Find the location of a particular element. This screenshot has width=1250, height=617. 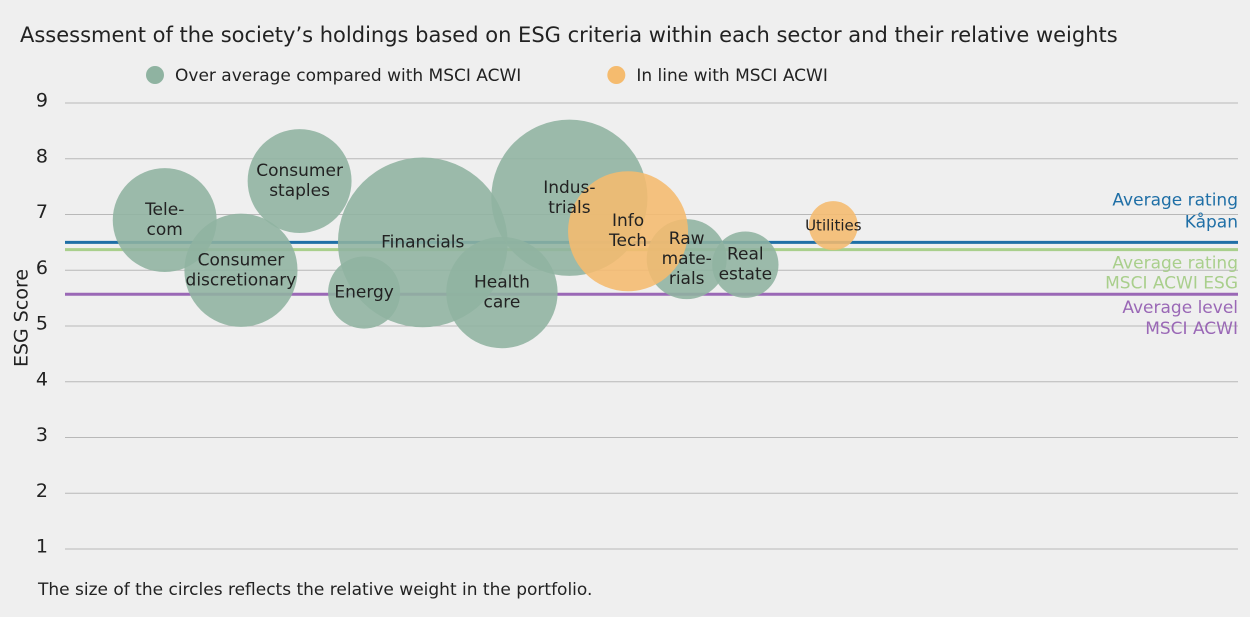

bubble-label-line: Tech is located at coordinates (627, 241).